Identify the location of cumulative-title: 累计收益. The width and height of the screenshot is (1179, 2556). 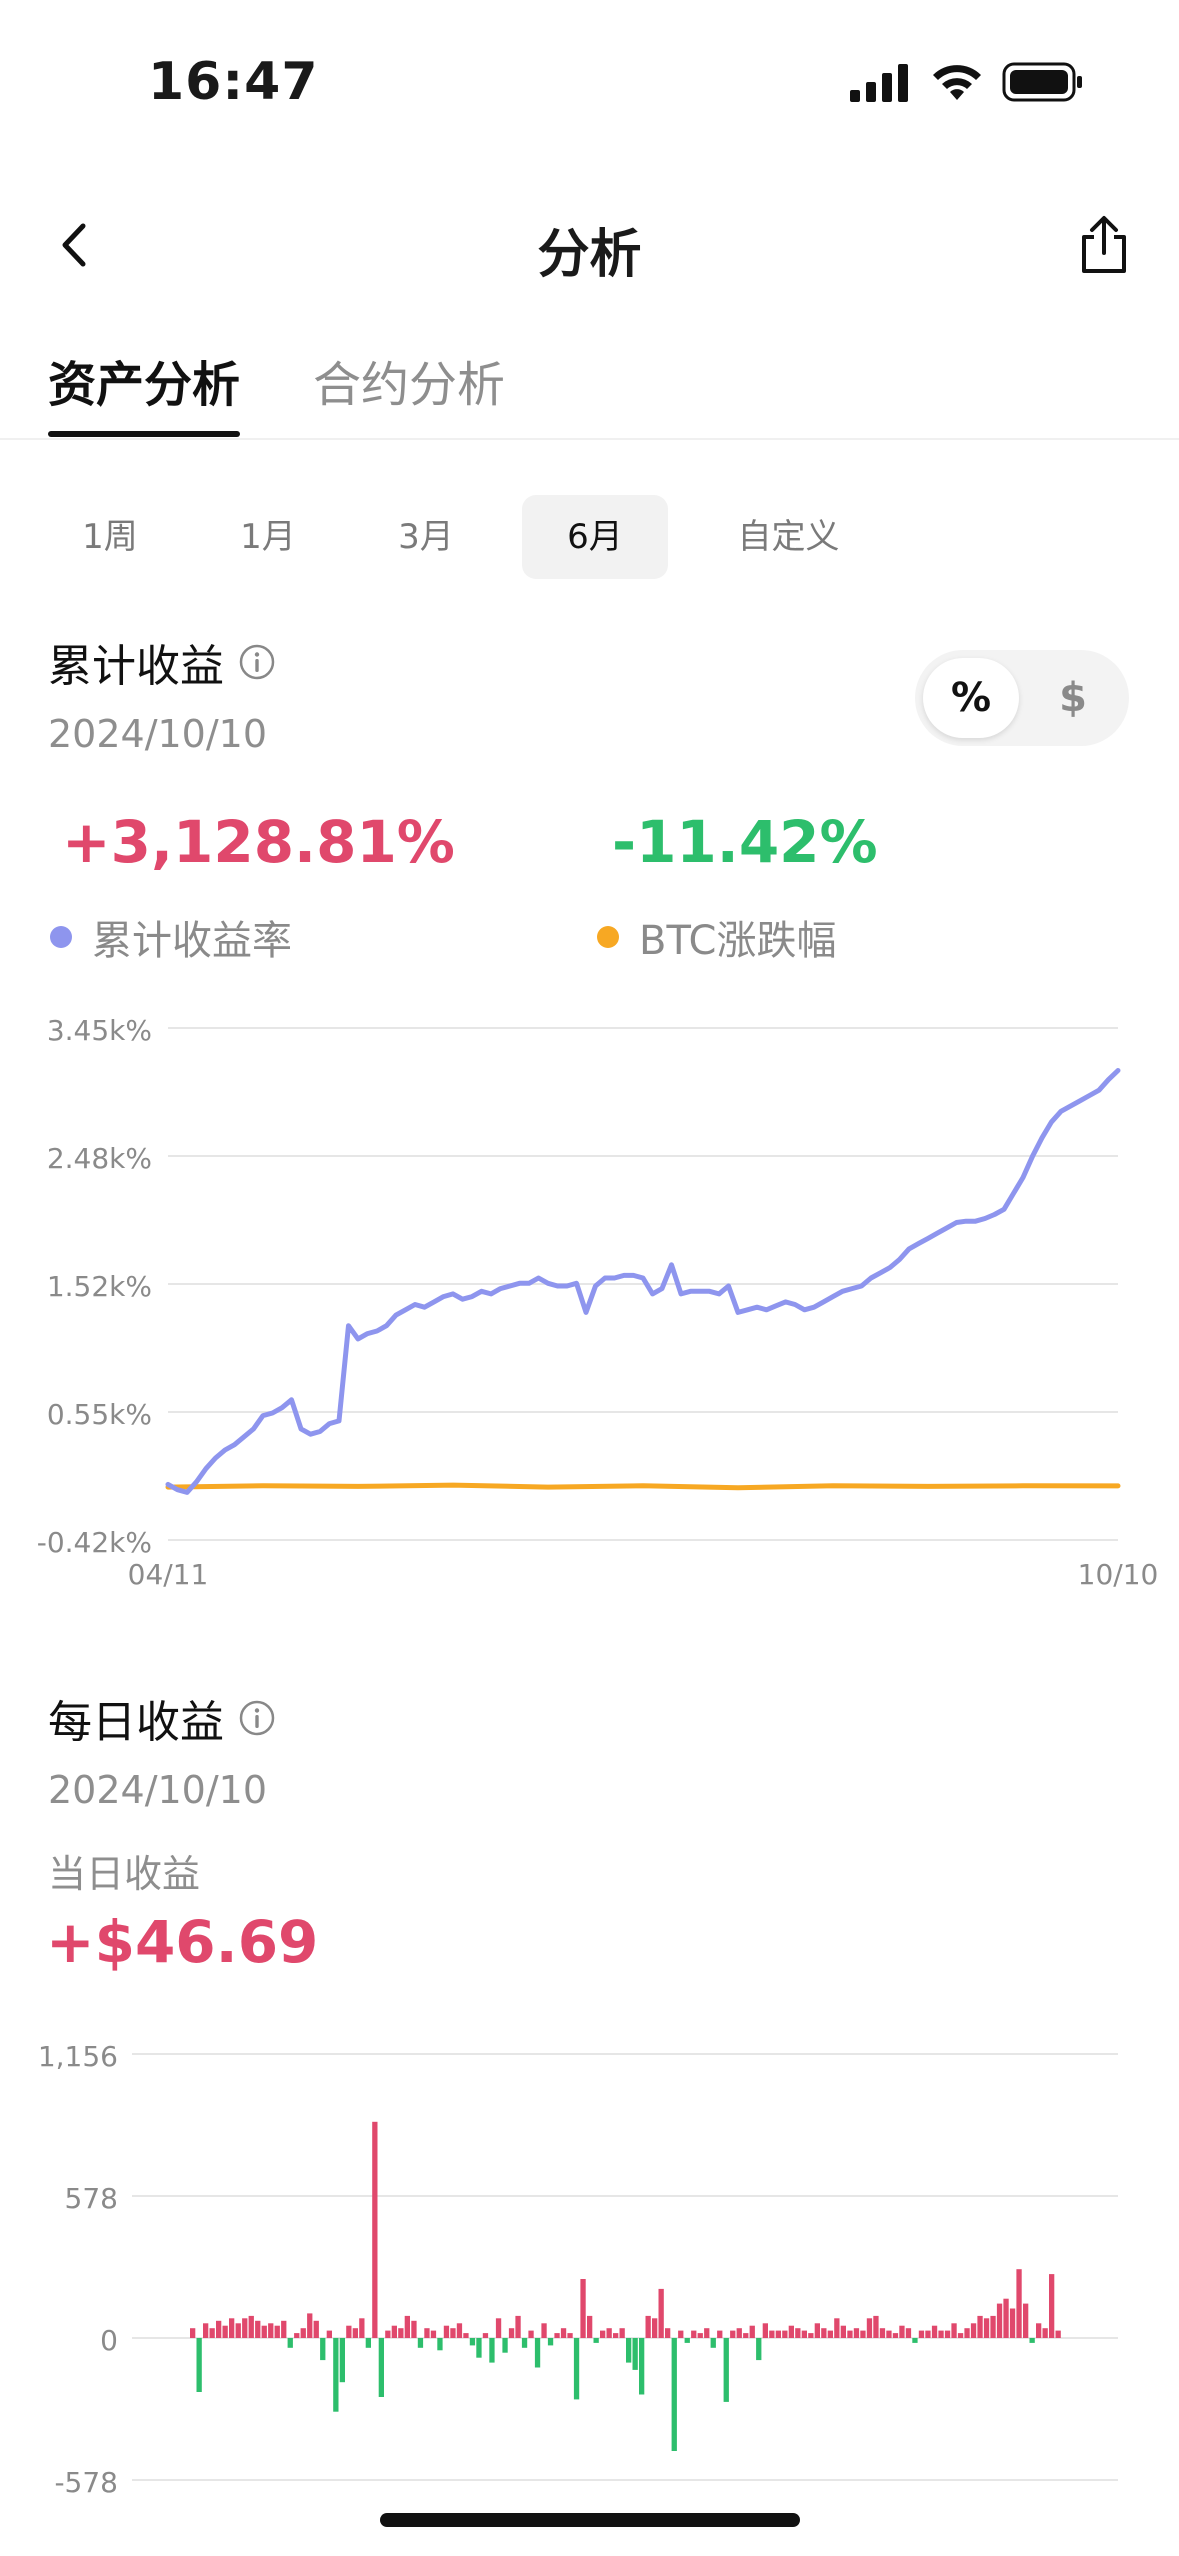
(162, 662).